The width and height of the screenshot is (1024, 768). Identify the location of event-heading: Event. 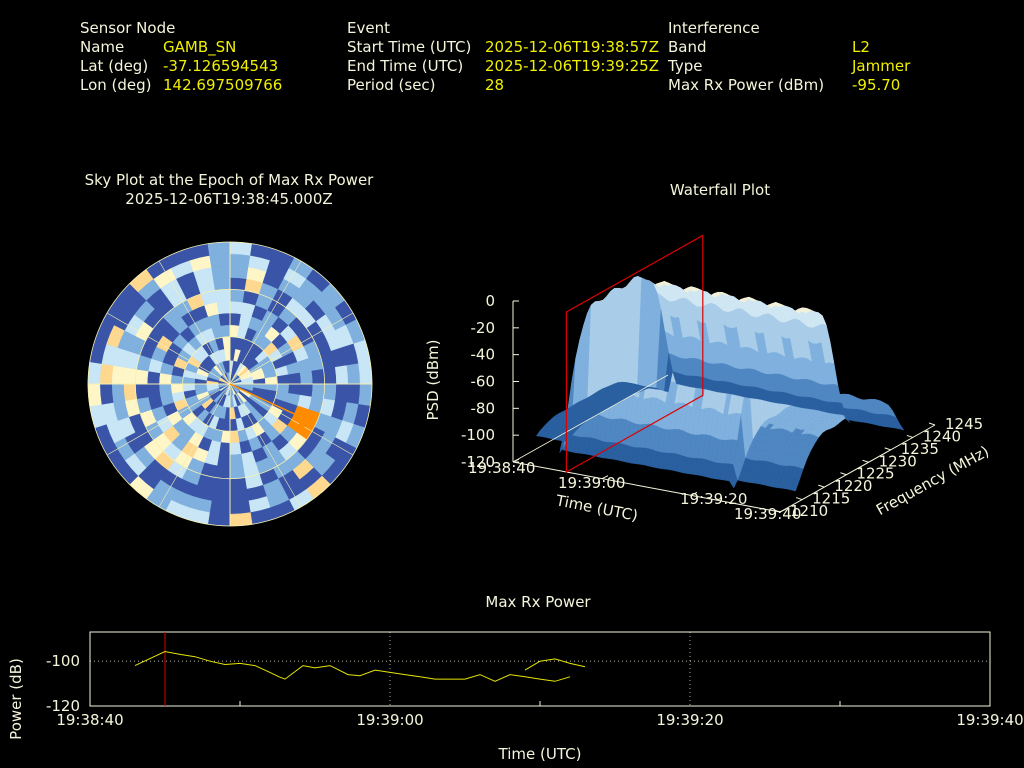
(368, 28).